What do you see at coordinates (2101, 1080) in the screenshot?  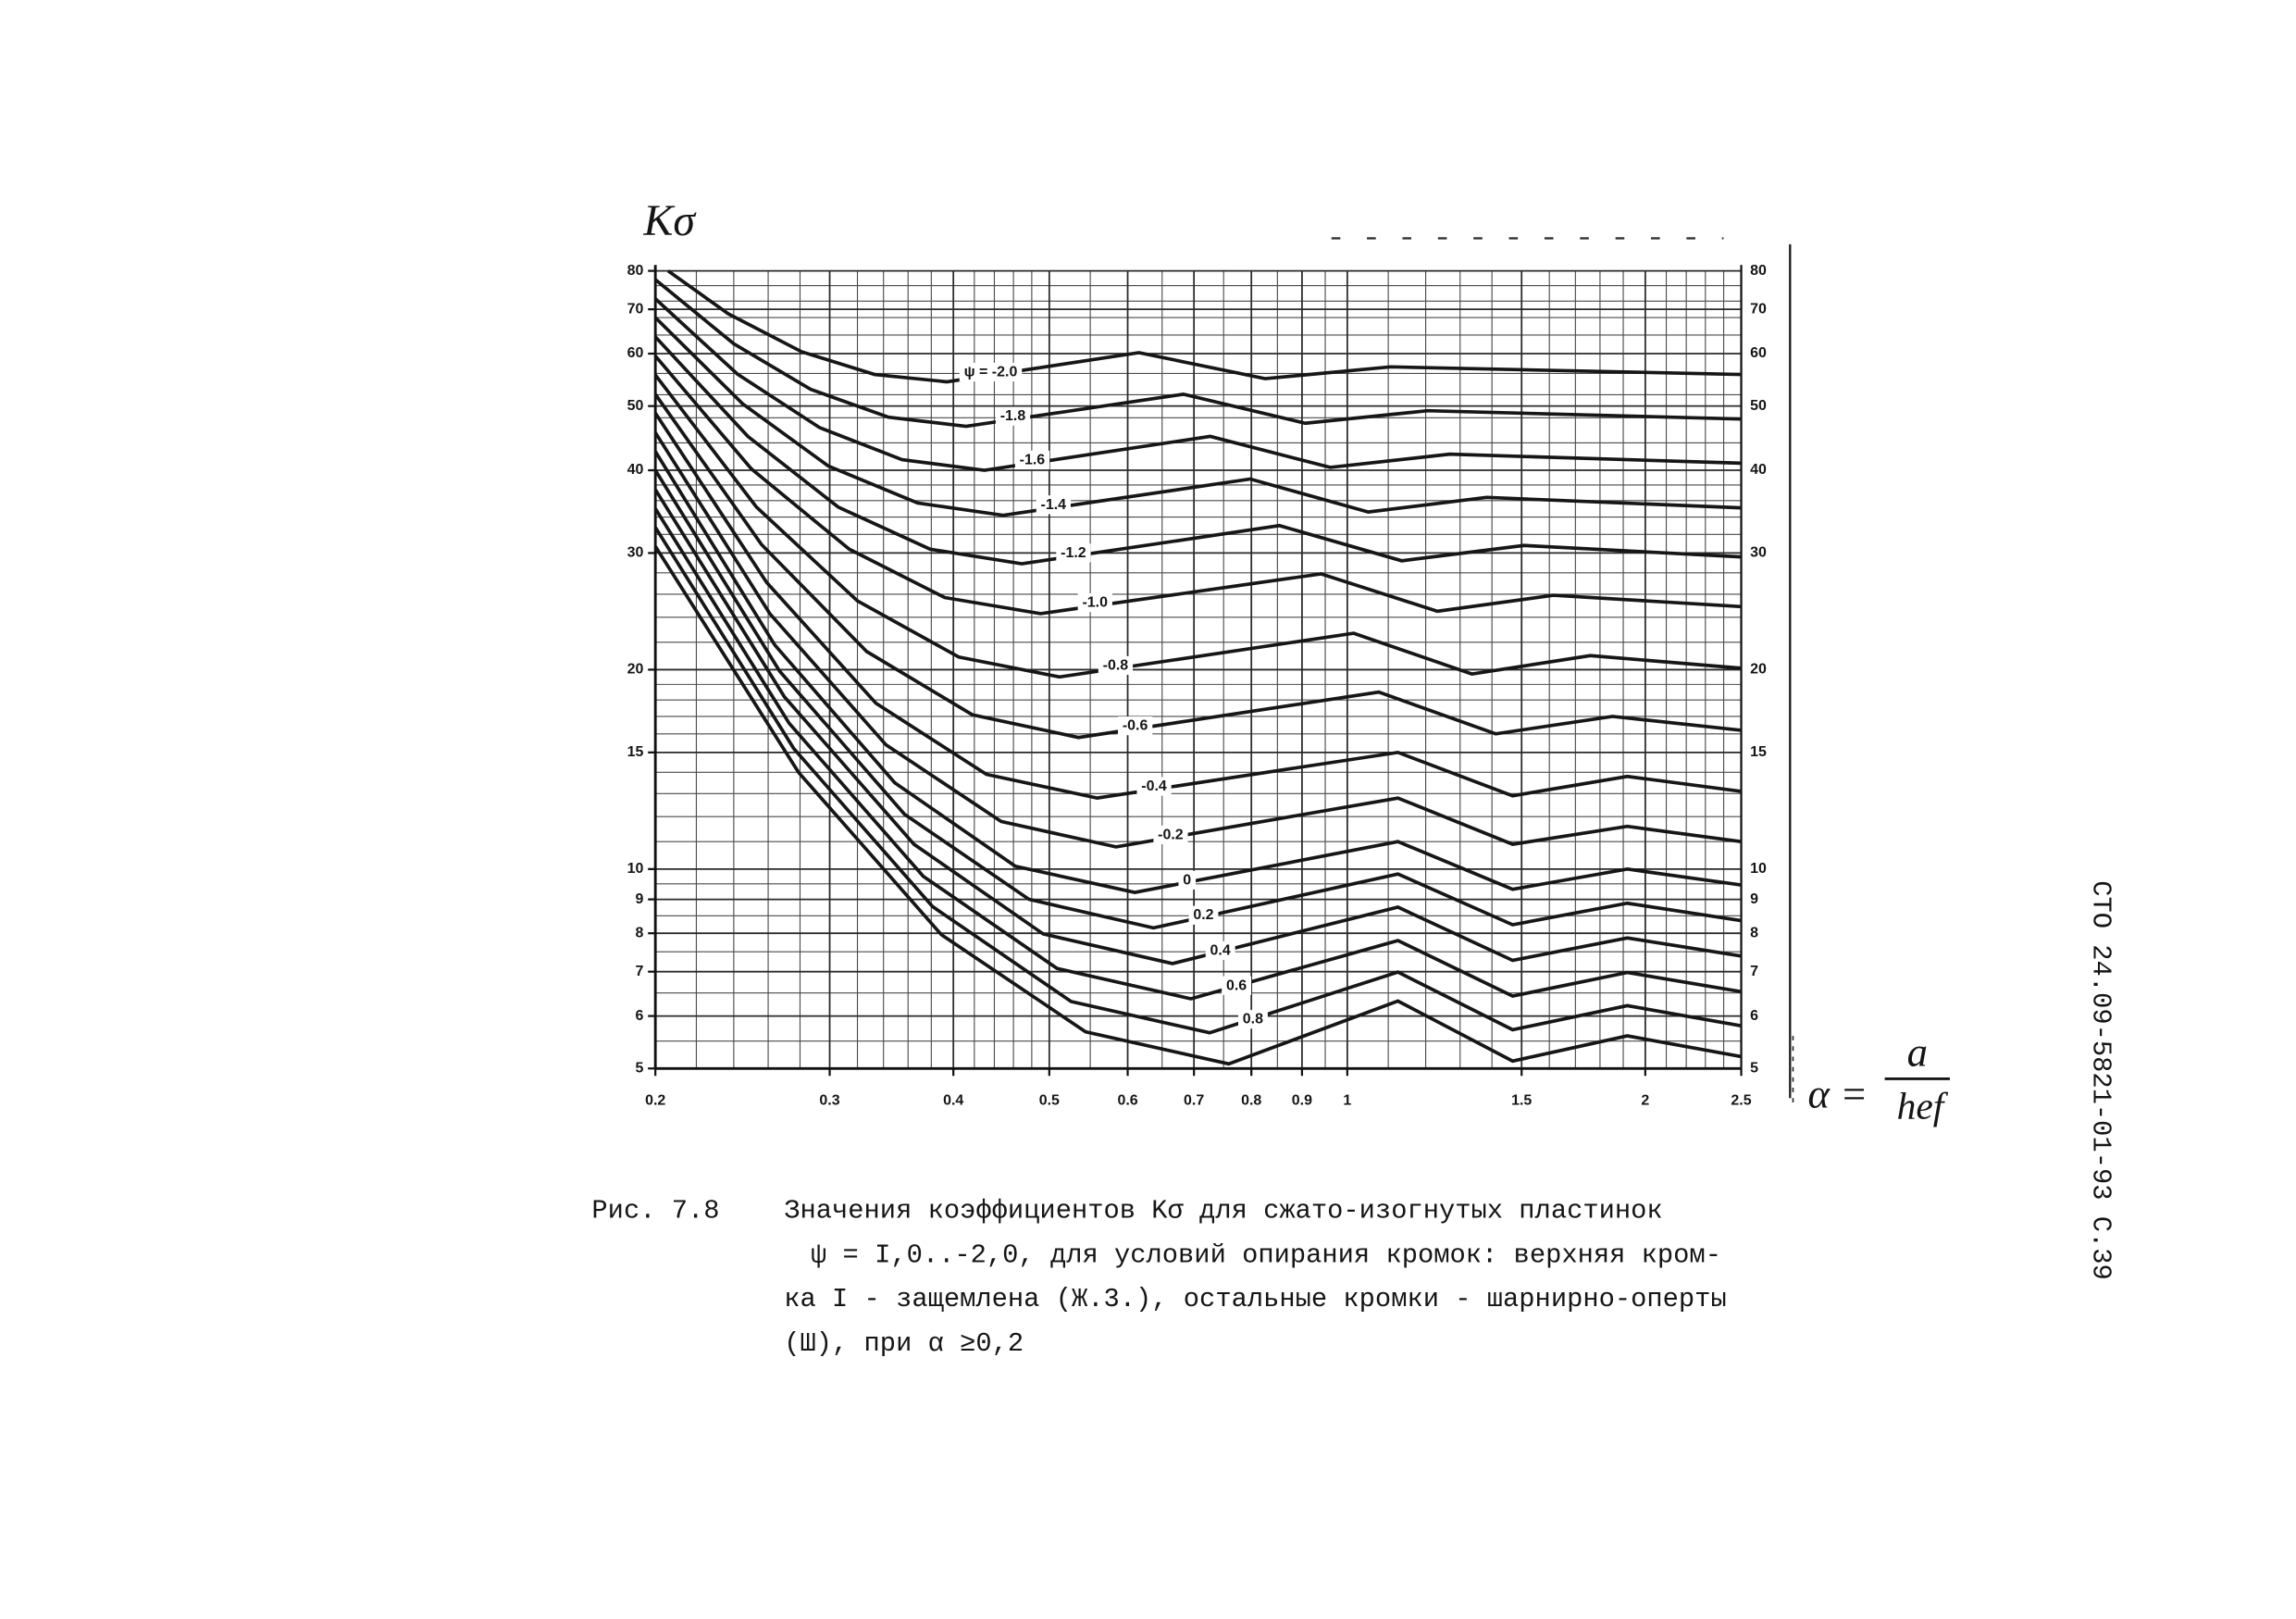 I see `side-label: СТО 24.09-5821-01-93 С.39` at bounding box center [2101, 1080].